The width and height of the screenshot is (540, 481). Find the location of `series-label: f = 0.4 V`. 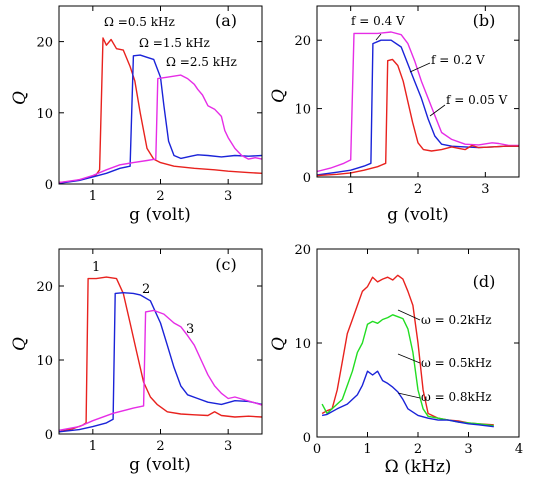

series-label: f = 0.4 V is located at coordinates (378, 21).